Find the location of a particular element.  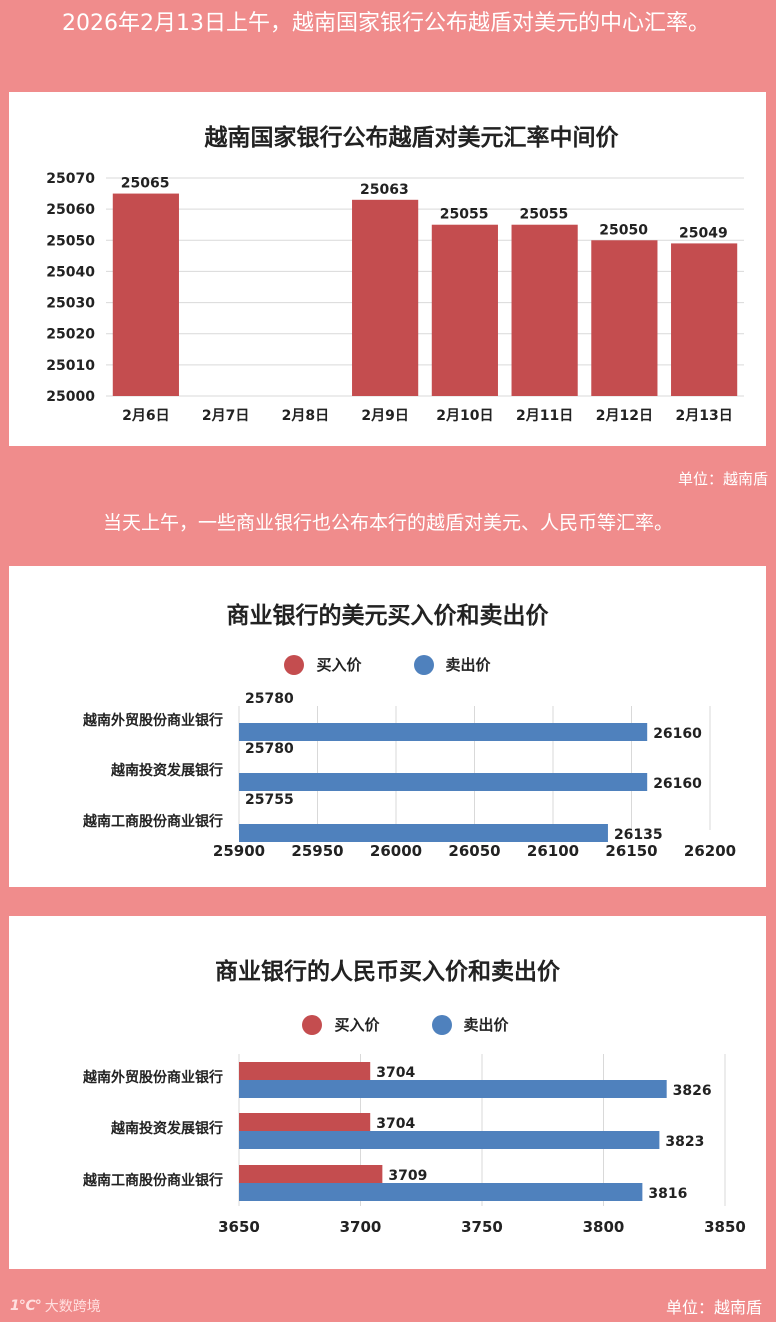

usd-chart-legend: 买入价 卖出价 is located at coordinates (387, 664).